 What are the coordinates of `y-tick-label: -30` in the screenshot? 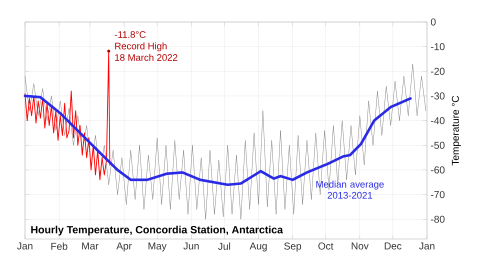 It's located at (437, 96).